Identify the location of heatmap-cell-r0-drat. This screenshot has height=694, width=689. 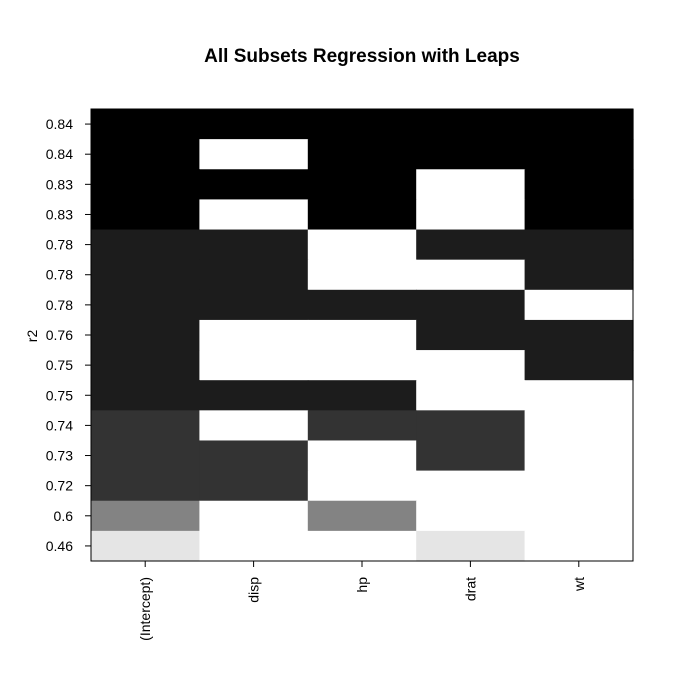
(471, 124).